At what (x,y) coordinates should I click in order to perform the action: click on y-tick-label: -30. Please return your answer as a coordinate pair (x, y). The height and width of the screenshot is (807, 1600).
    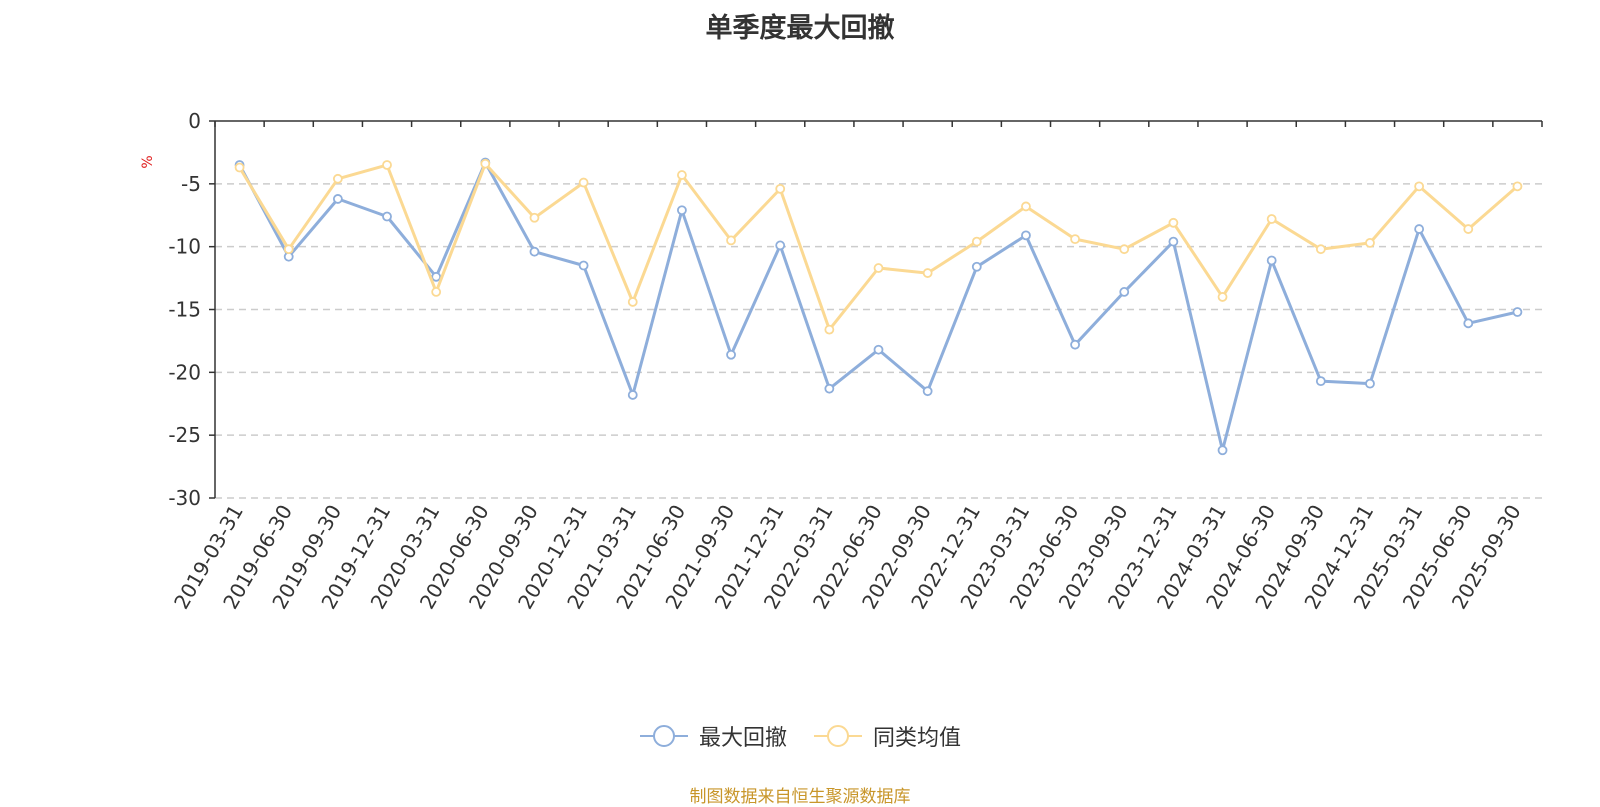
    Looking at the image, I should click on (184, 498).